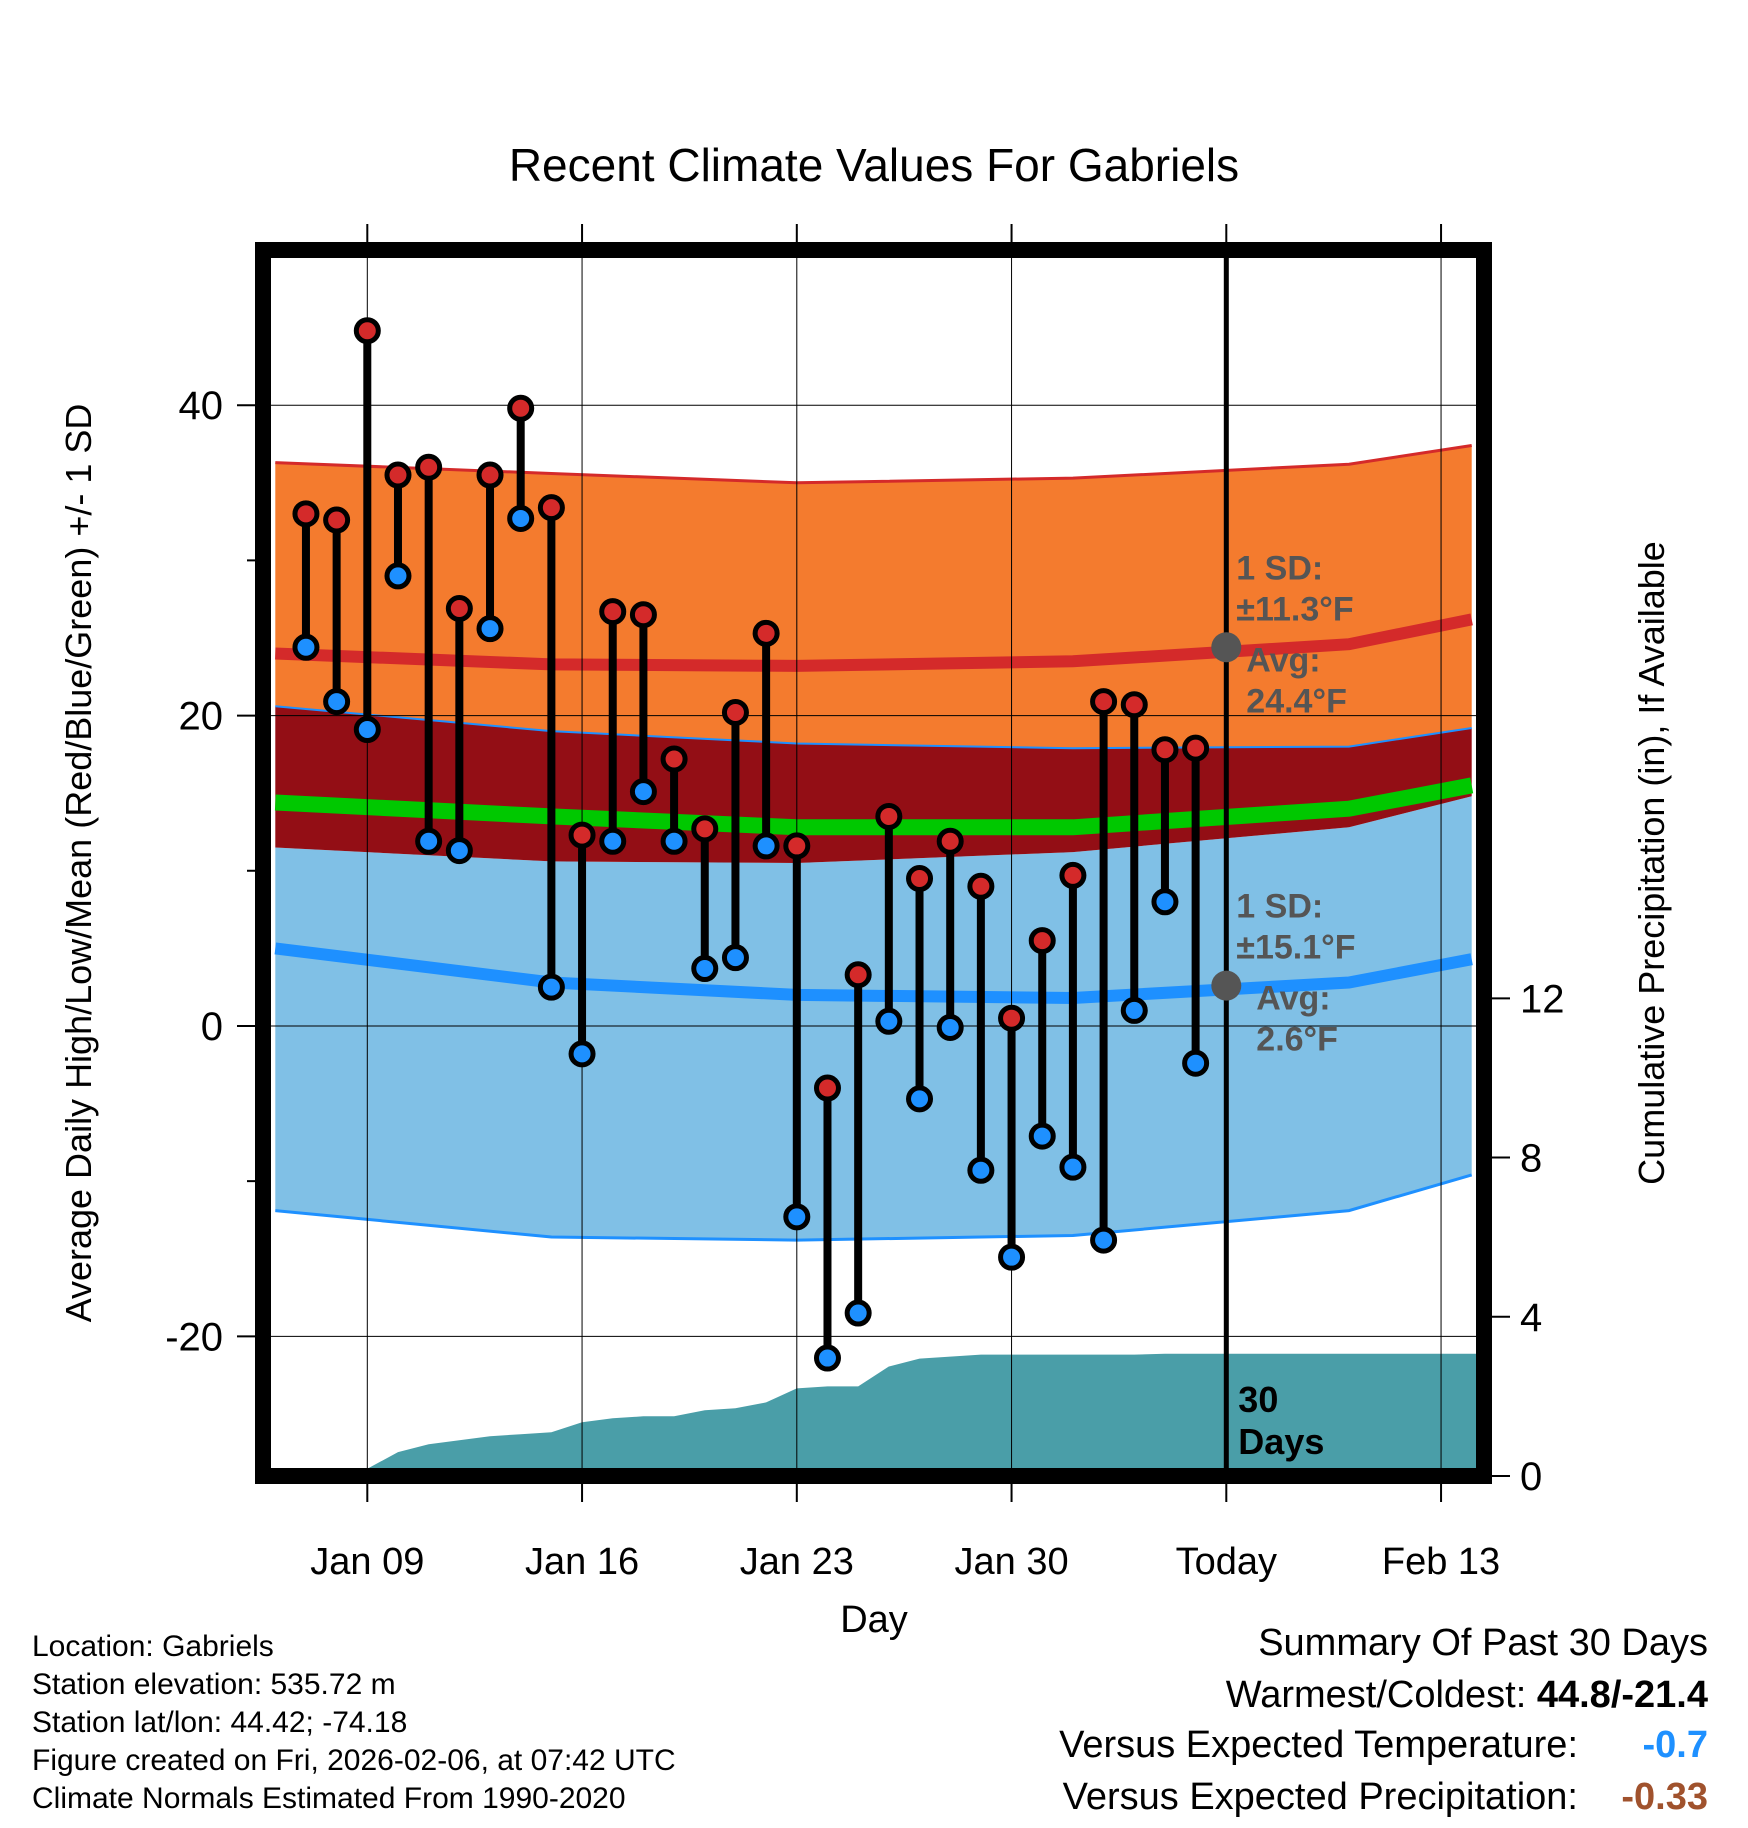 The height and width of the screenshot is (1828, 1748). Describe the element at coordinates (1318, 1745) in the screenshot. I see `temp-label: Versus Expected Temperature:` at that location.